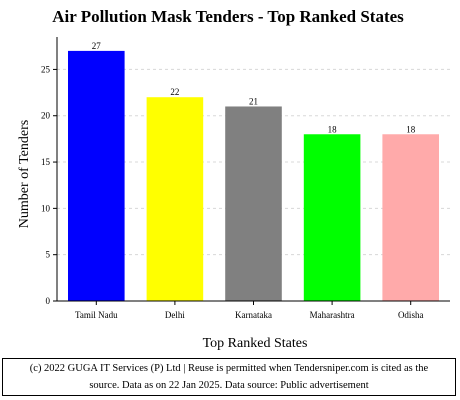 The image size is (460, 400). Describe the element at coordinates (24, 174) in the screenshot. I see `y-axis-label: Number of Tenders` at that location.